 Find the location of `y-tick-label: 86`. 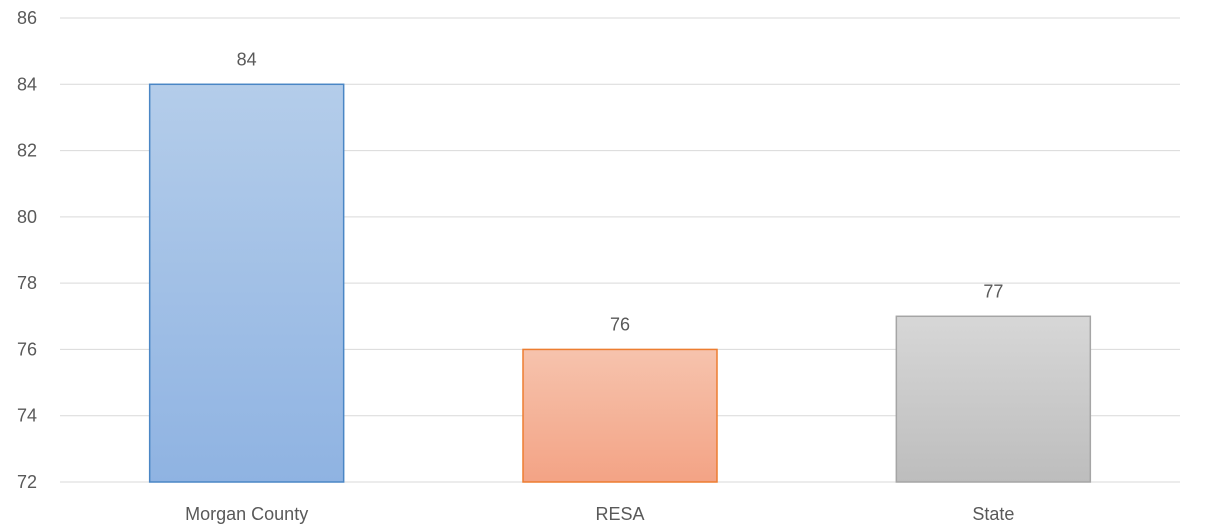

y-tick-label: 86 is located at coordinates (27, 18).